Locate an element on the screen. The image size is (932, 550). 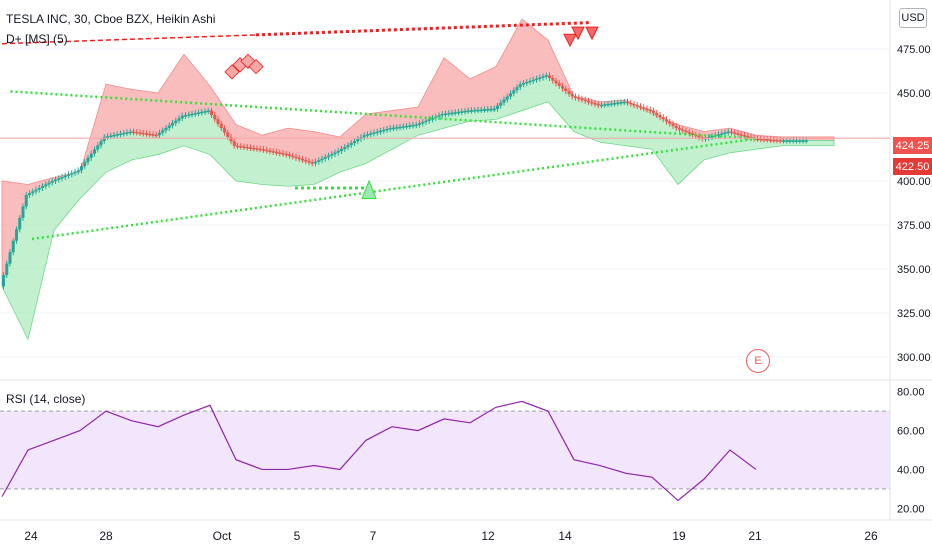
indicator-legend: D+ [MS] (5) is located at coordinates (37, 39).